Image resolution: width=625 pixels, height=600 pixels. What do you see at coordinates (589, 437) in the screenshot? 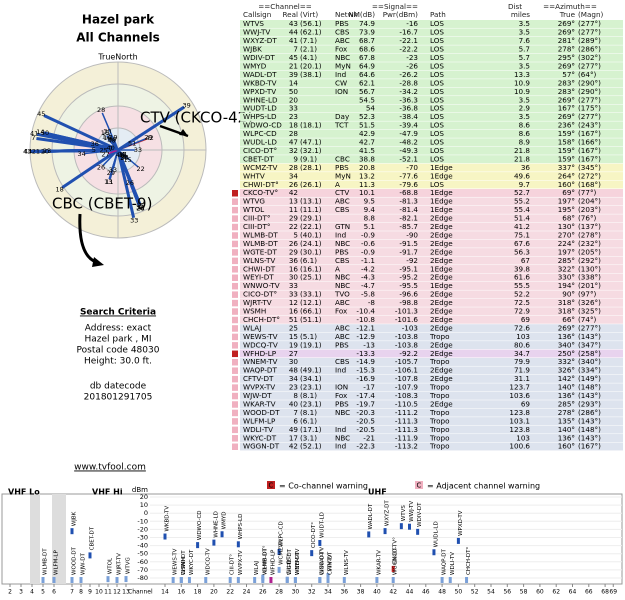
I see `cell: (143°)` at bounding box center [589, 437].